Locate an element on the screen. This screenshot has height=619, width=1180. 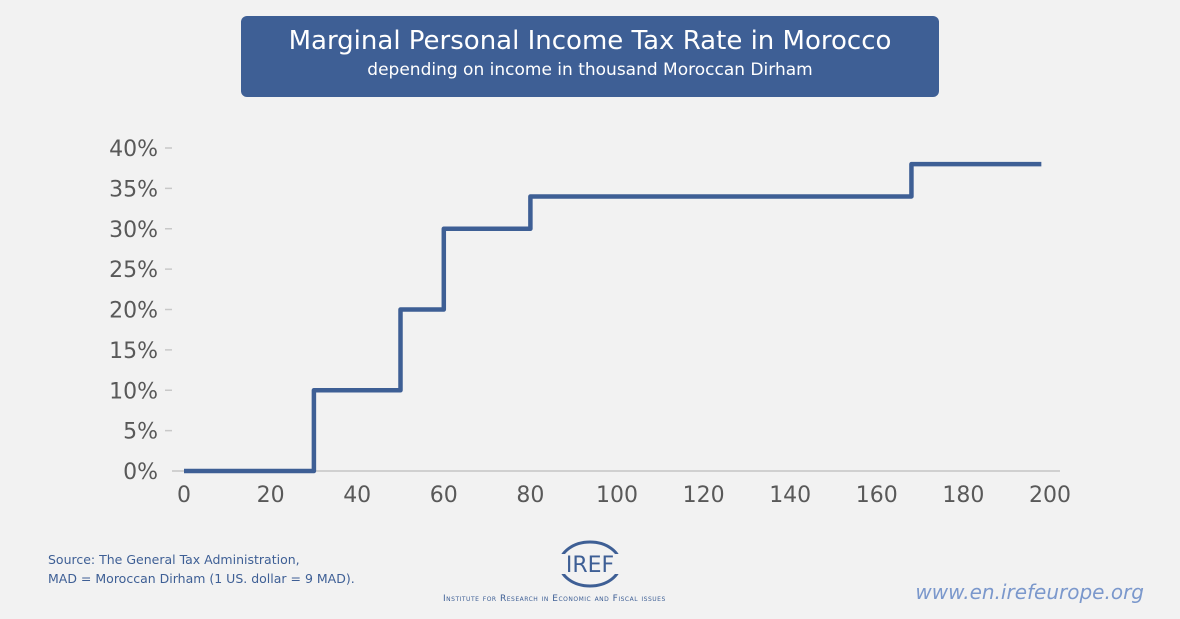
x-tick-label: 120 is located at coordinates (704, 495).